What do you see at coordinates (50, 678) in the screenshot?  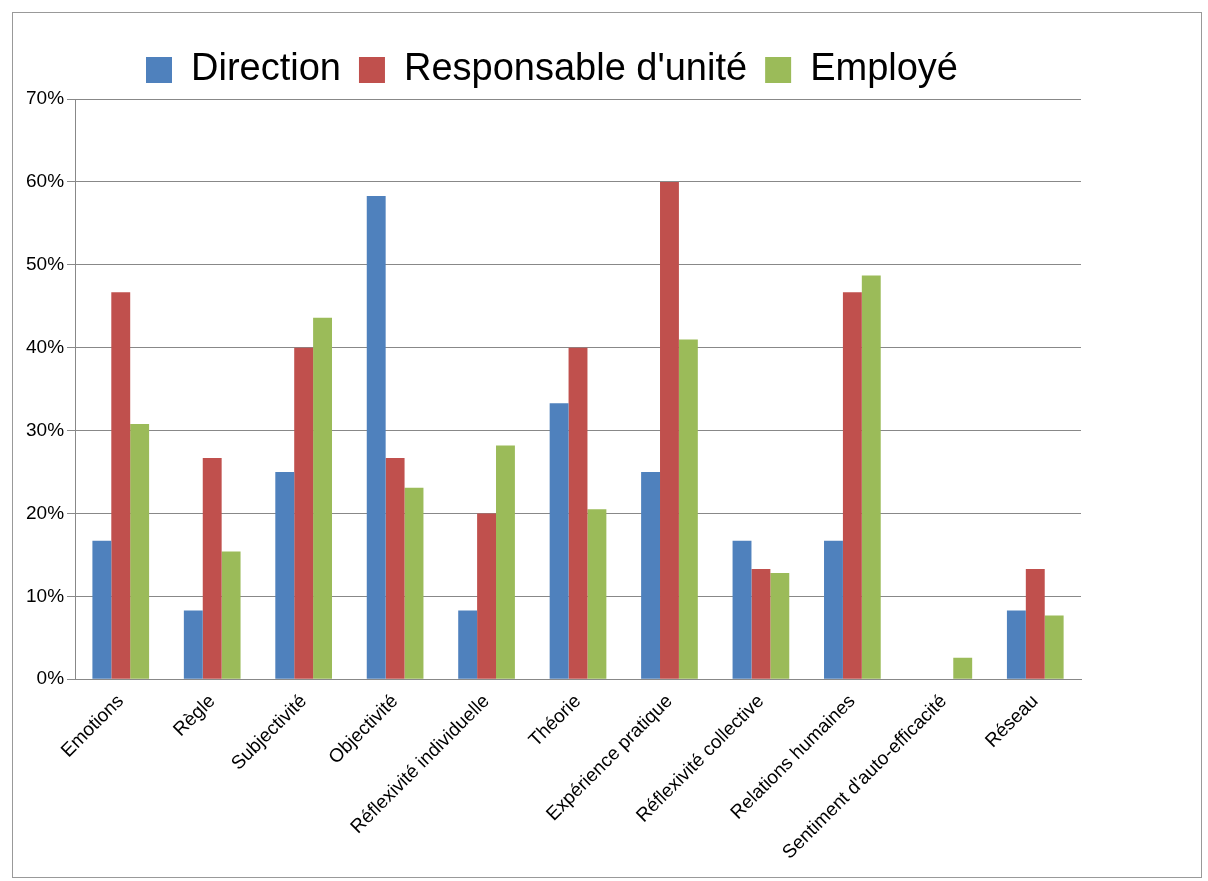 I see `y-tick-label: 0%` at bounding box center [50, 678].